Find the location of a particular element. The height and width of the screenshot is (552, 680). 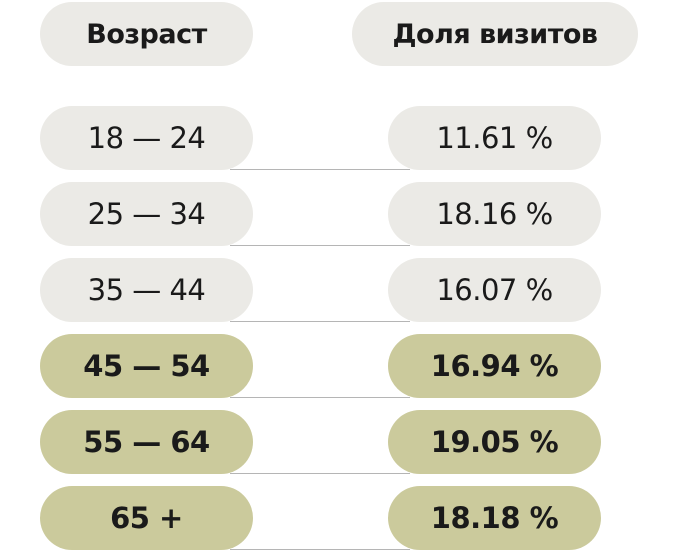

share-cell: 11.61 % is located at coordinates (494, 138).